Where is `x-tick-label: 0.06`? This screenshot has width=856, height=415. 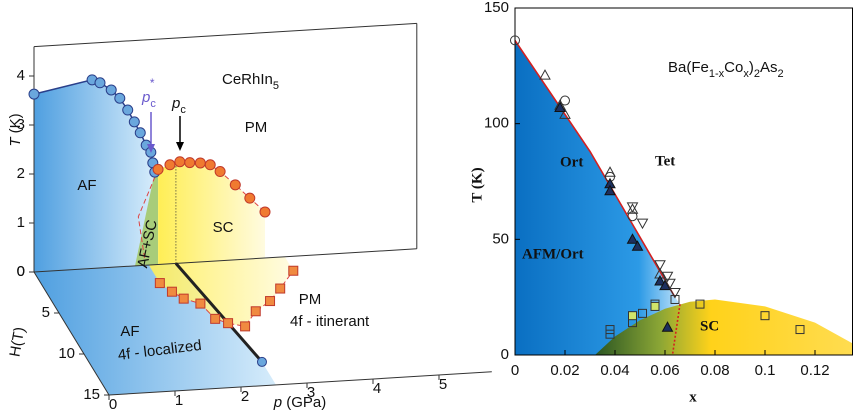
x-tick-label: 0.06 is located at coordinates (664, 370).